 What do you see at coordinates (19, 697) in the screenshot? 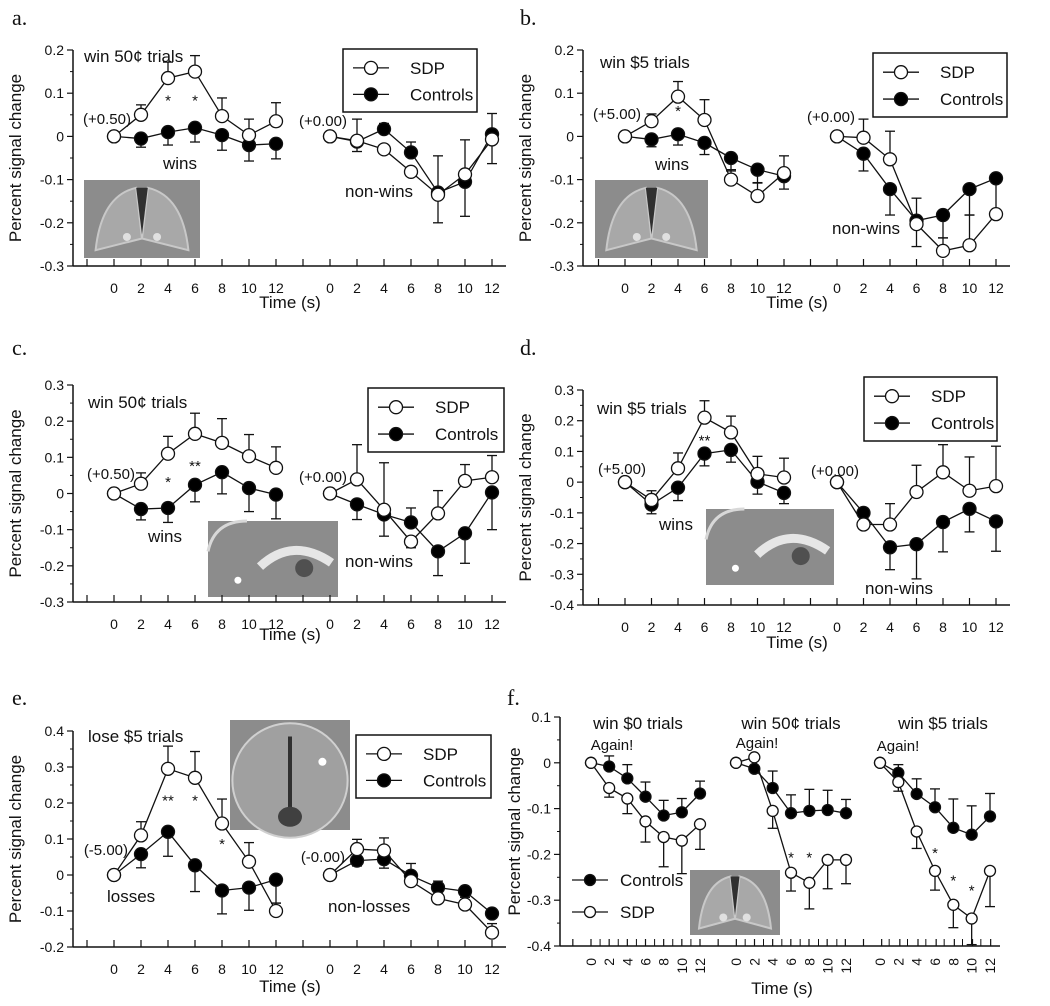
I see `panel-label: e.` at bounding box center [19, 697].